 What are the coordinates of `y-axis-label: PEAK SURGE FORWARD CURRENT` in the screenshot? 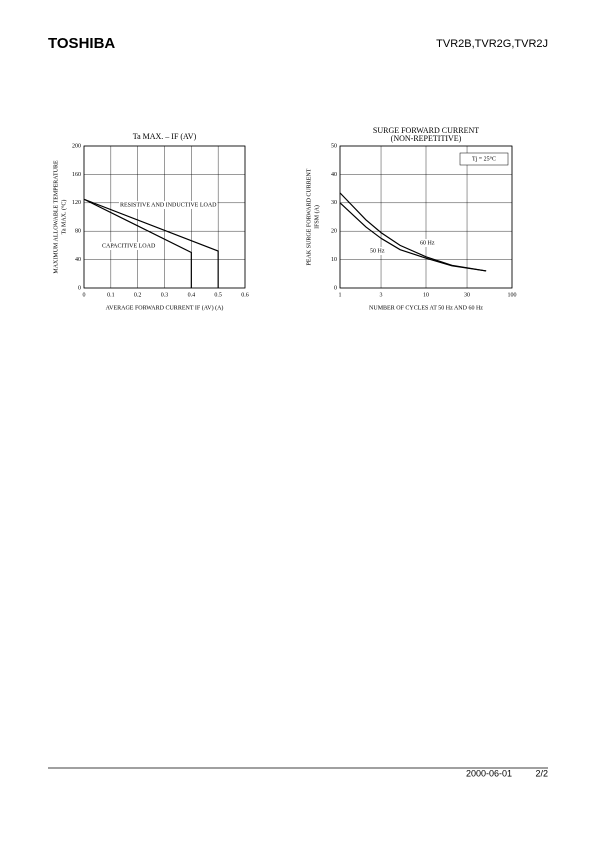 It's located at (309, 216).